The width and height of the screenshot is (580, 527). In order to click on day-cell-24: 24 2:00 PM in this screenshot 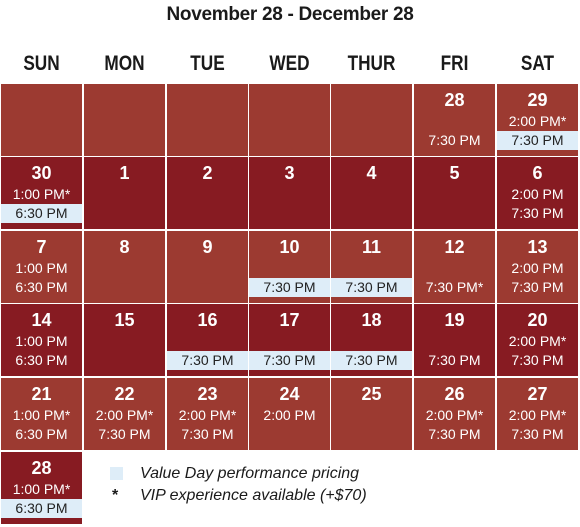, I will do `click(289, 414)`.